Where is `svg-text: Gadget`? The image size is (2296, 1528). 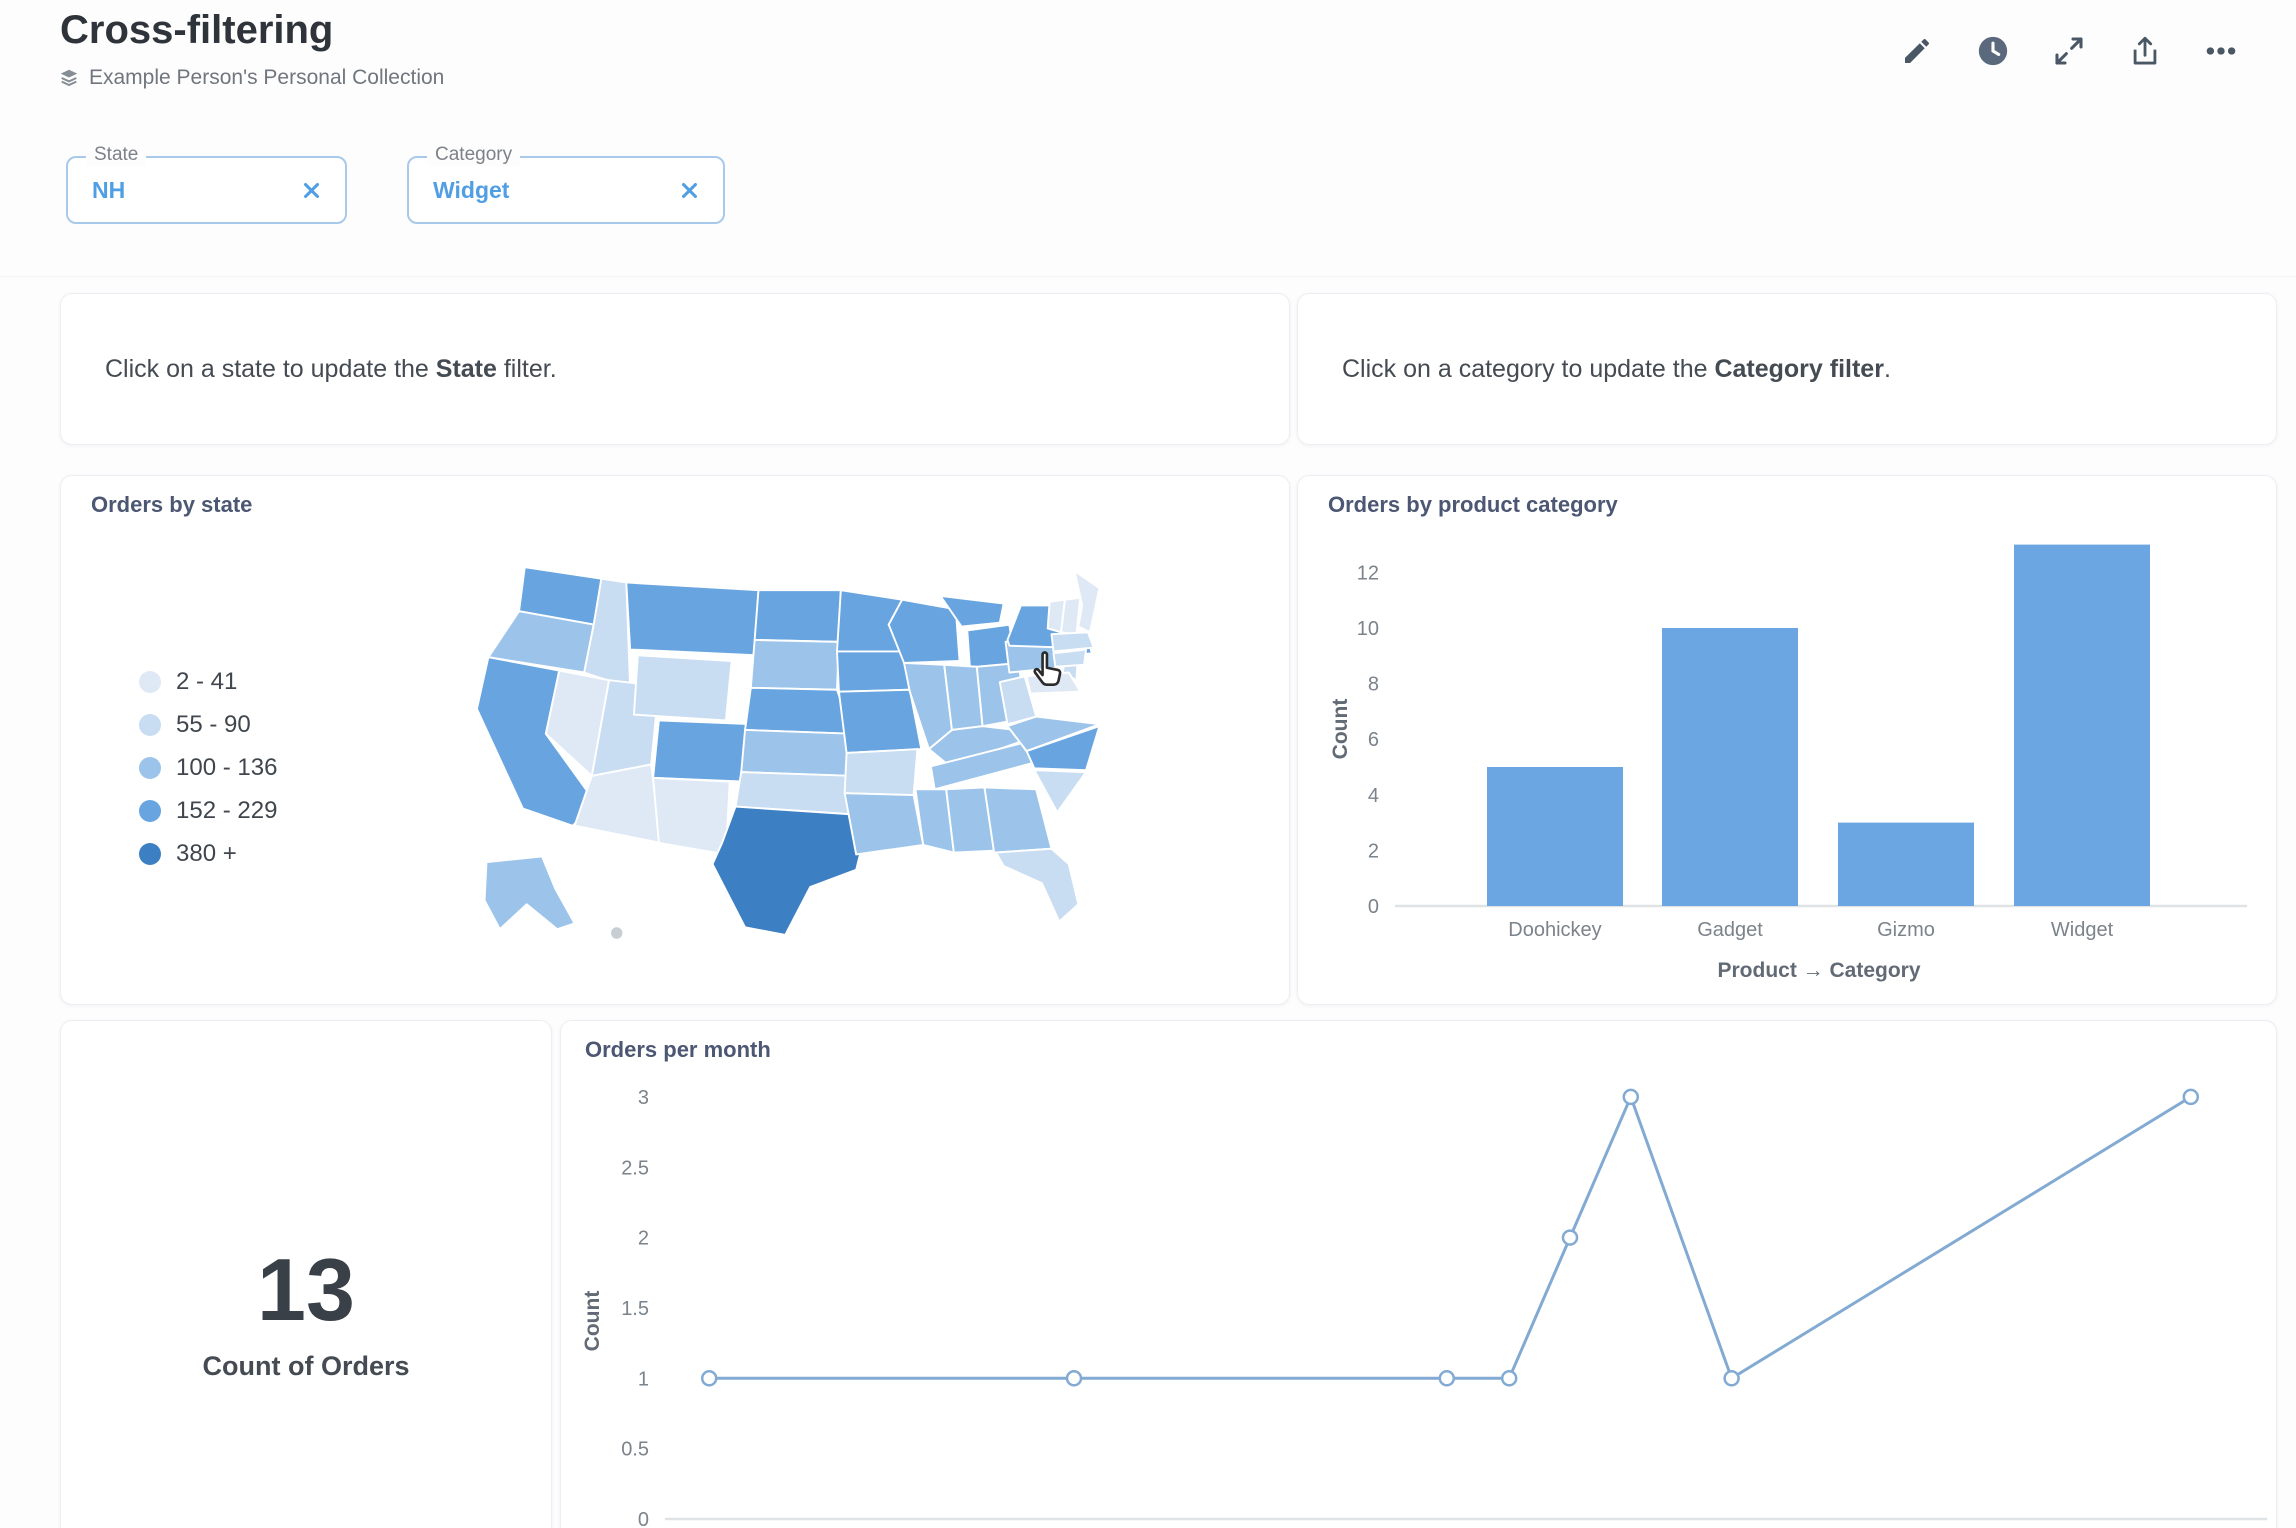
svg-text: Gadget is located at coordinates (1730, 930).